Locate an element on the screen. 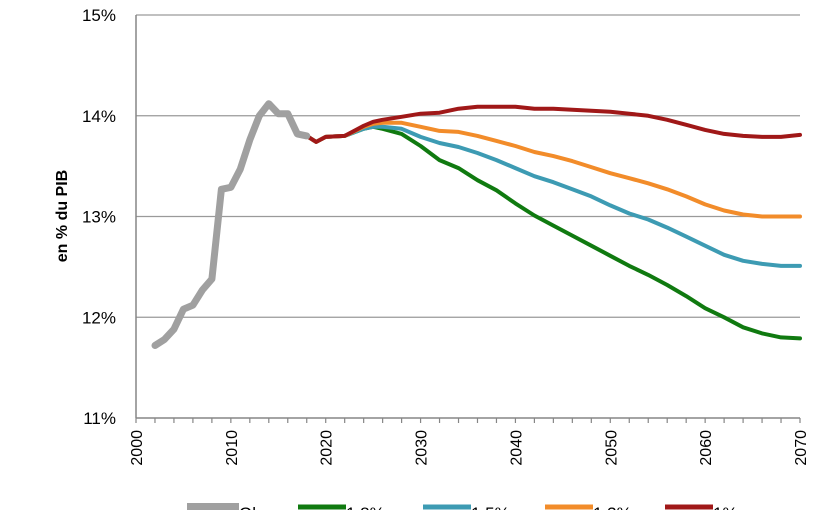 The height and width of the screenshot is (510, 825). x-tick-label: 2040 is located at coordinates (516, 448).